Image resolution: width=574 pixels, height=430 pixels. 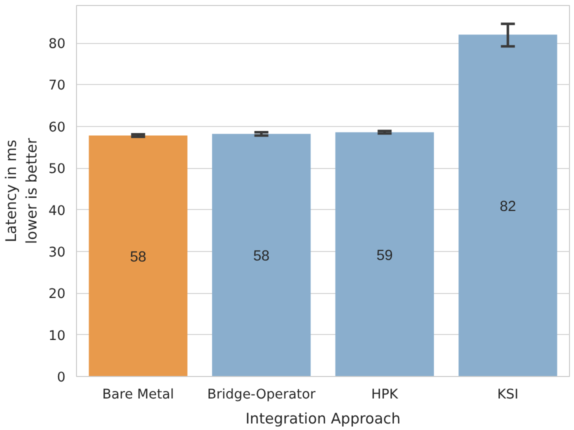 What do you see at coordinates (507, 395) in the screenshot?
I see `x-tick-label: KSI` at bounding box center [507, 395].